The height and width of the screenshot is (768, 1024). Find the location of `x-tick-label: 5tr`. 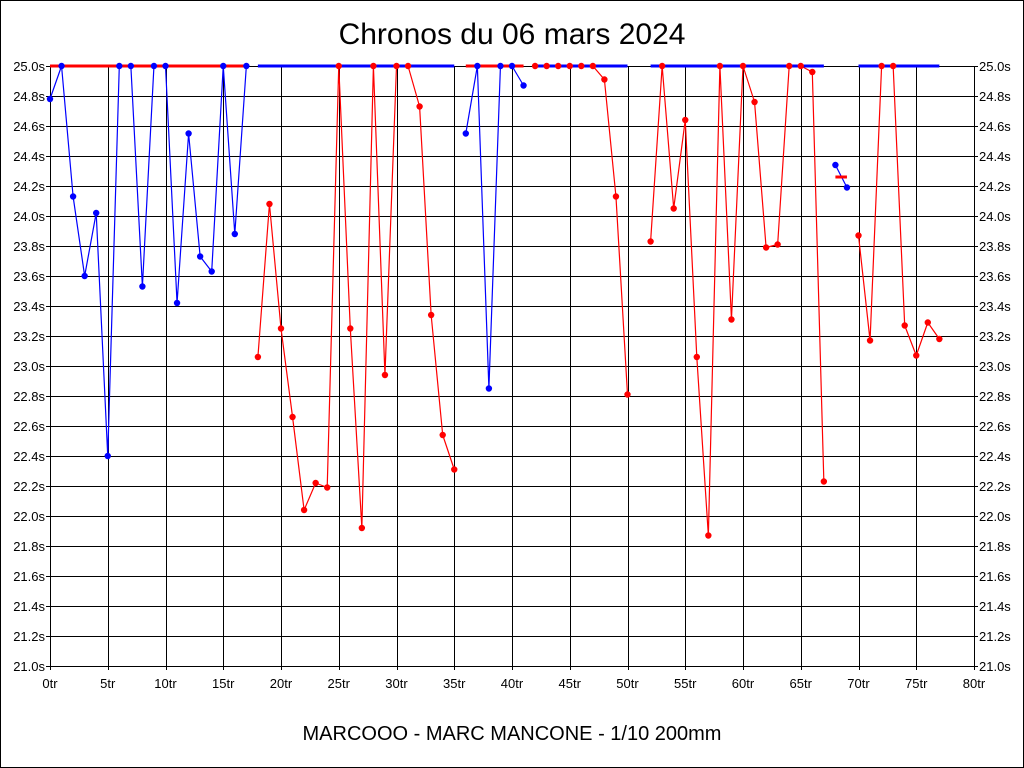

x-tick-label: 5tr is located at coordinates (108, 683).